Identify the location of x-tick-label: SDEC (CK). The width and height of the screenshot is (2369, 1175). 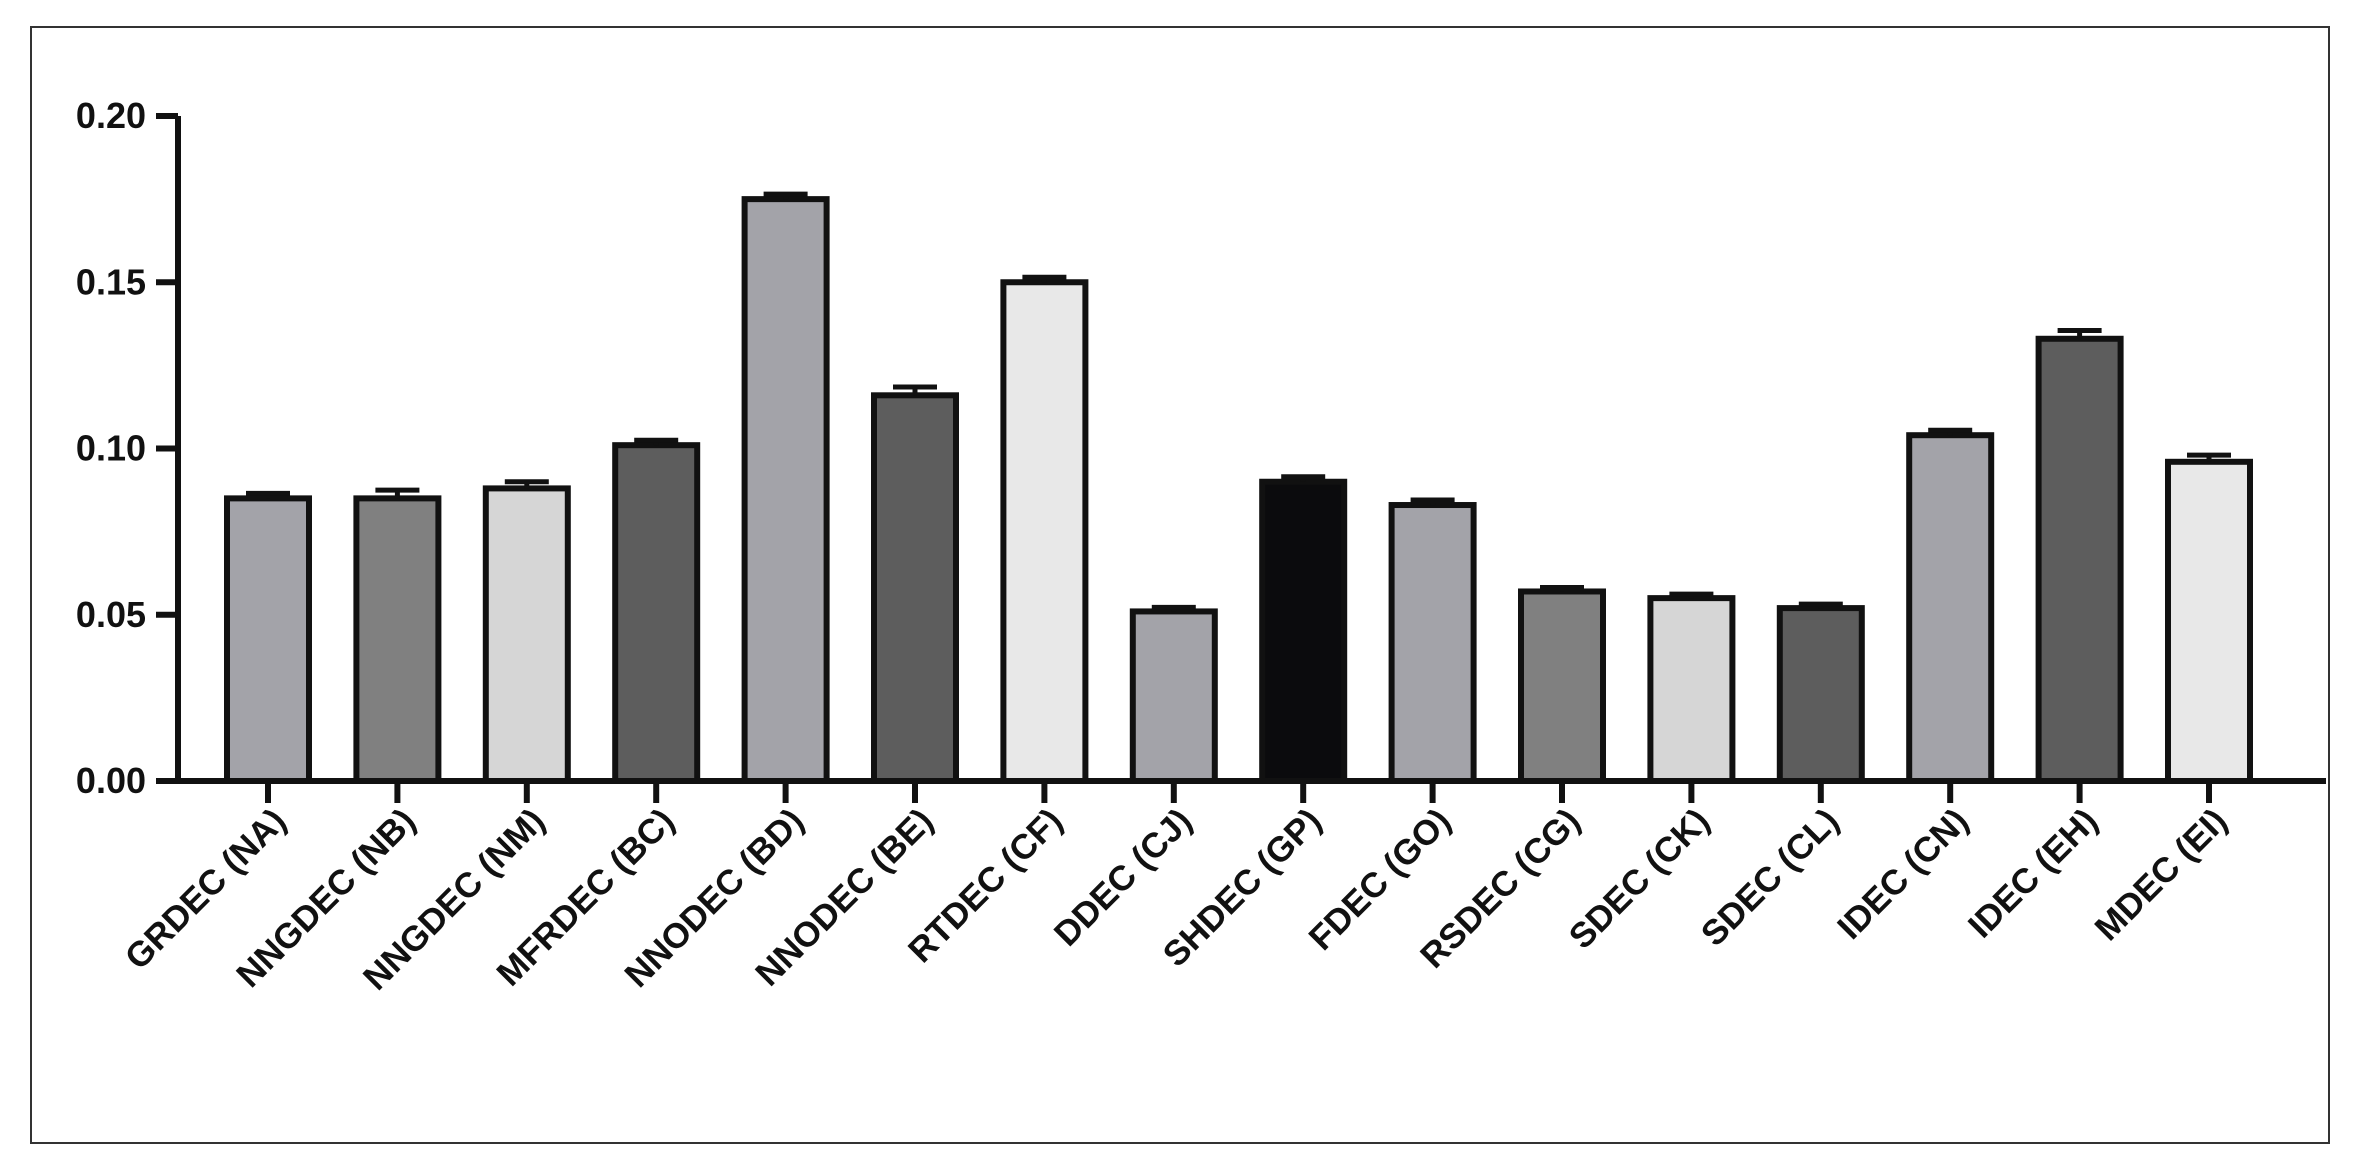
(1639, 878).